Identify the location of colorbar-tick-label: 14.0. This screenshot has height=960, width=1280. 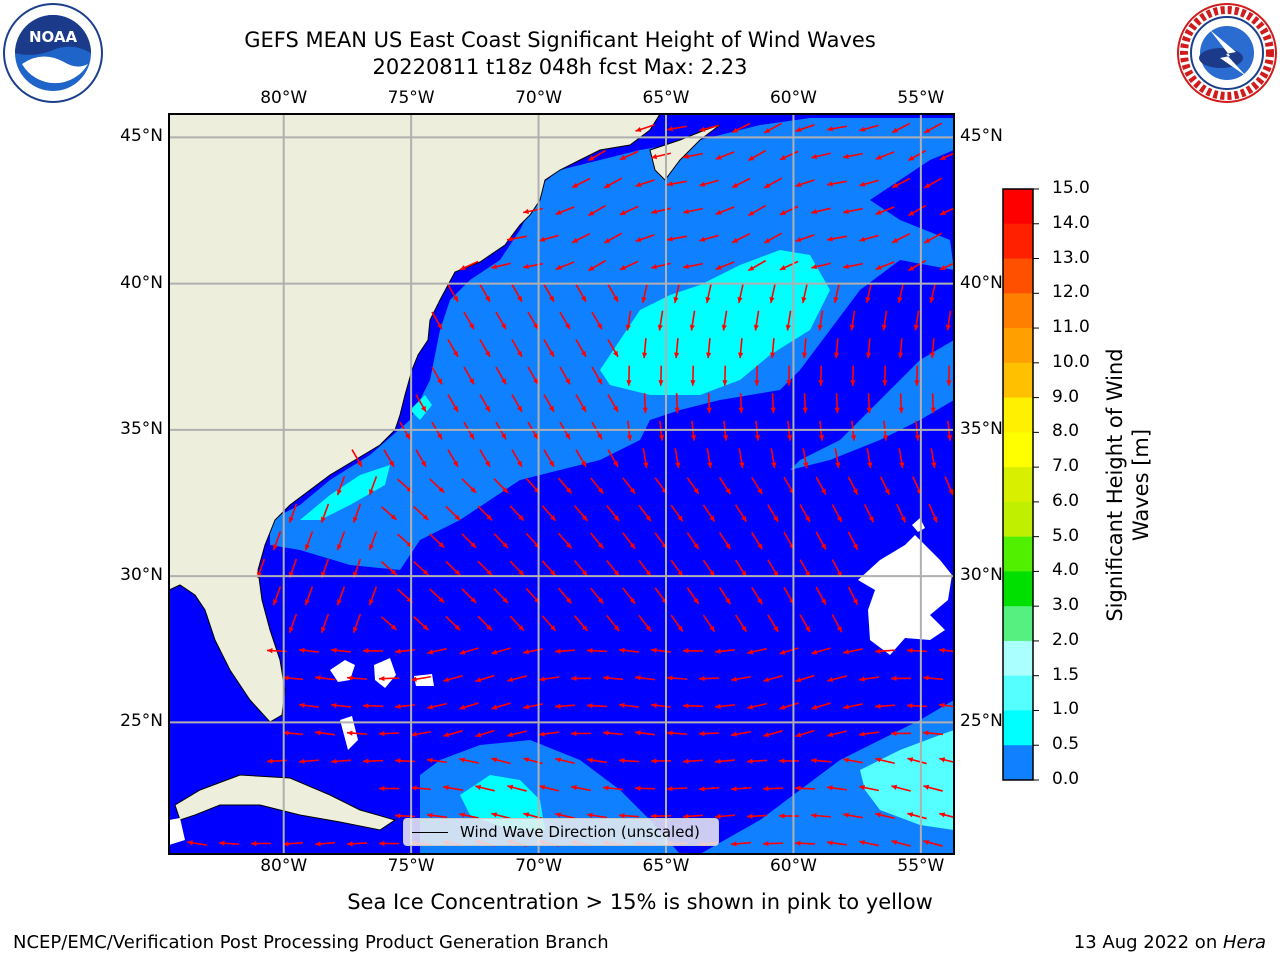
(1071, 222).